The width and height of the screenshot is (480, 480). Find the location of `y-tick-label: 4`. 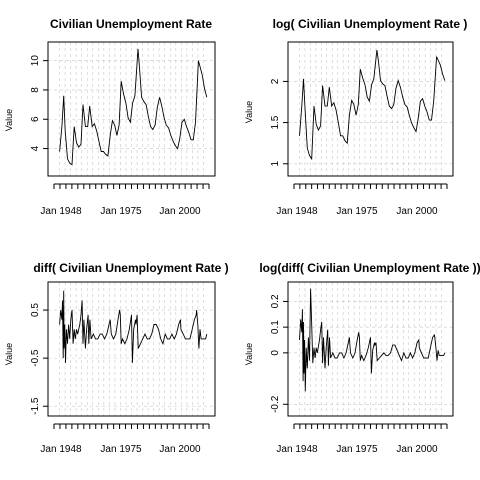

y-tick-label: 4 is located at coordinates (35, 148).